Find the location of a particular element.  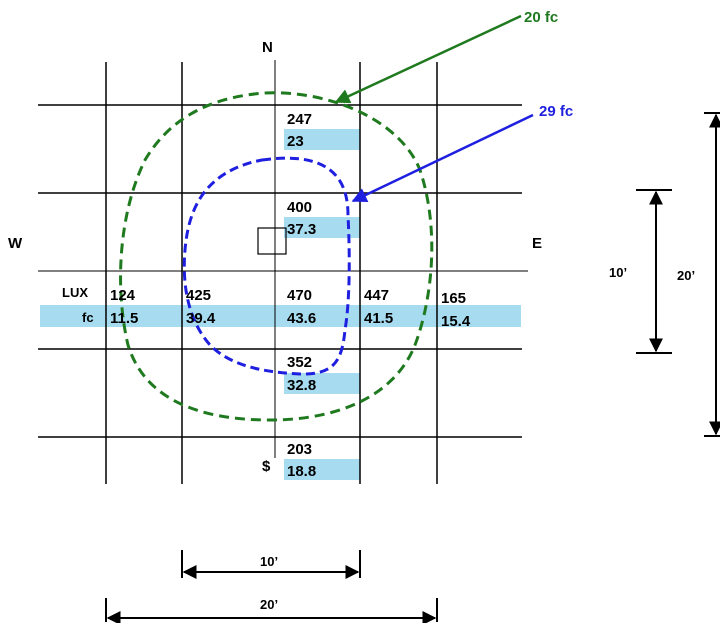

reading-e2-fc: 15.4 is located at coordinates (456, 321).